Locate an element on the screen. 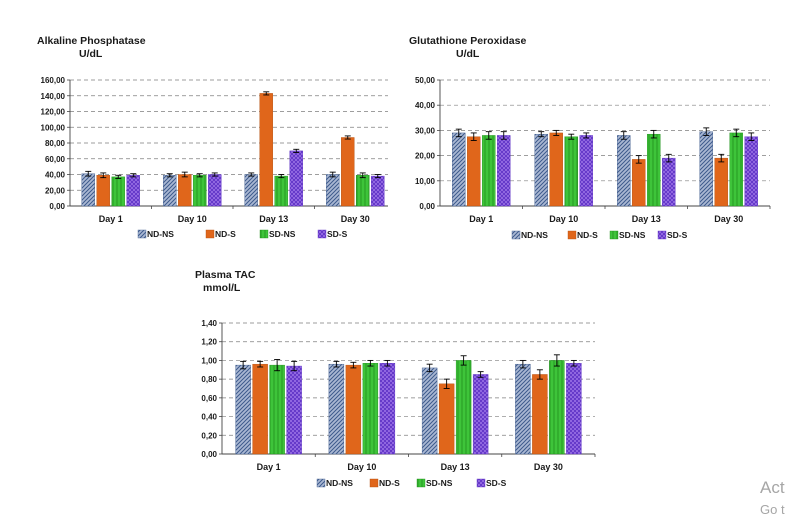  legend-entry-nd-ns: ND-NS is located at coordinates (529, 235).